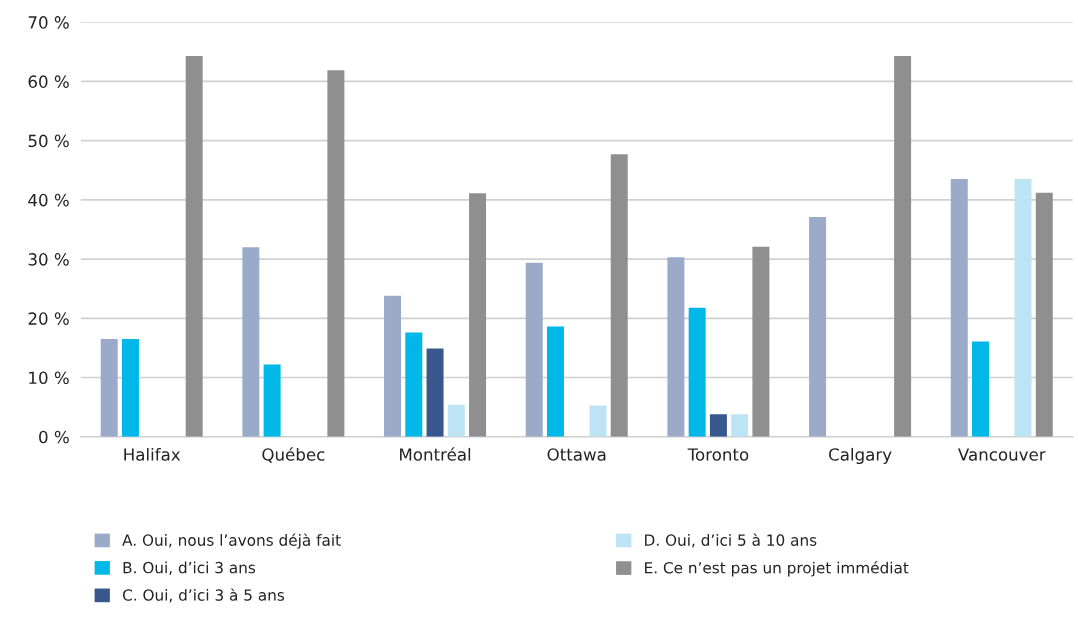  Describe the element at coordinates (49, 378) in the screenshot. I see `y-tick-label: 10 %` at that location.